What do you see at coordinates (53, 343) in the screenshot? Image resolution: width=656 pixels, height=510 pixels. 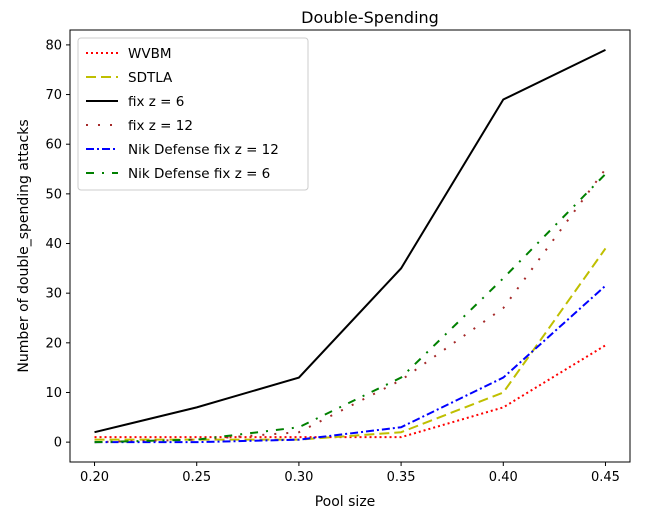 I see `y-tick-label: 20` at bounding box center [53, 343].